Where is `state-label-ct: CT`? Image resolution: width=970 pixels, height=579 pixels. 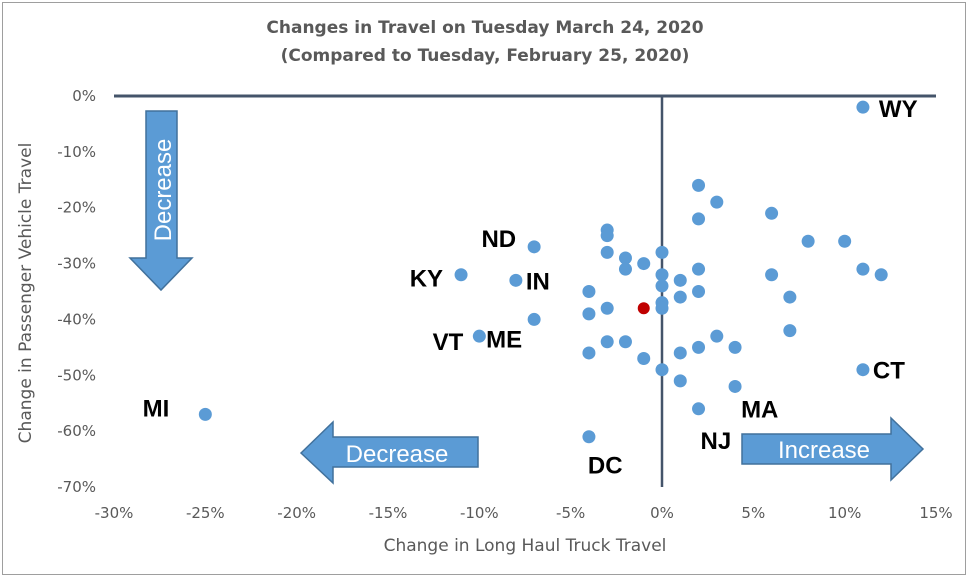 state-label-ct: CT is located at coordinates (889, 371).